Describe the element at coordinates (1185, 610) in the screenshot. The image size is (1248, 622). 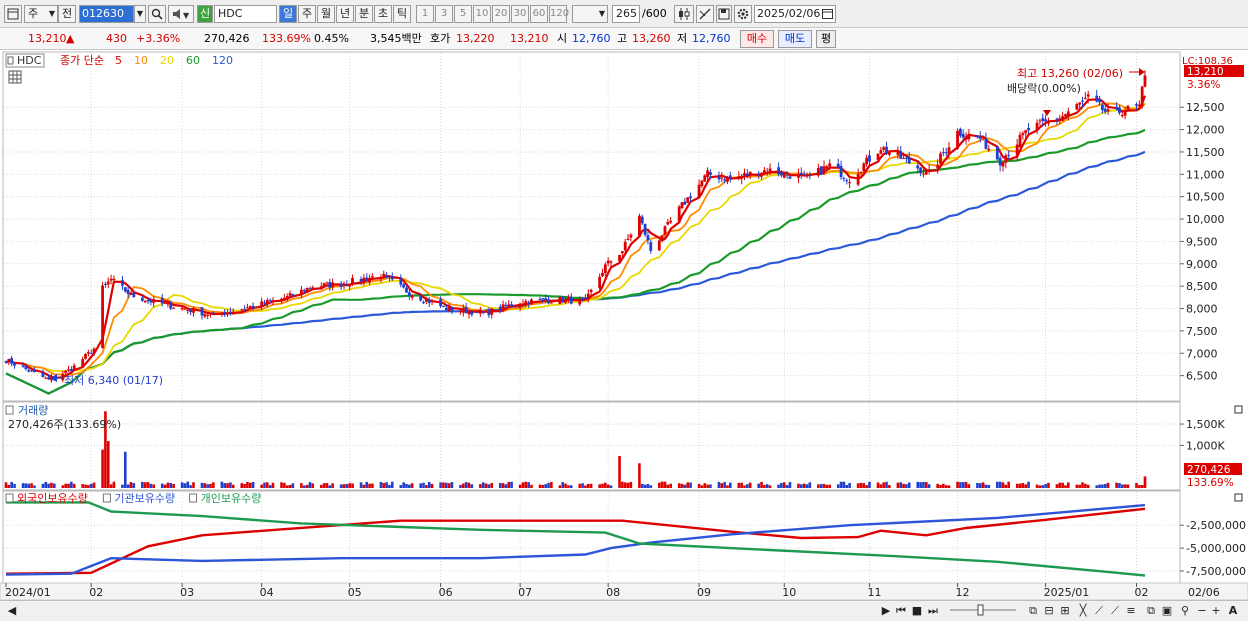
I see `magnifier-icon: ⚲` at that location.